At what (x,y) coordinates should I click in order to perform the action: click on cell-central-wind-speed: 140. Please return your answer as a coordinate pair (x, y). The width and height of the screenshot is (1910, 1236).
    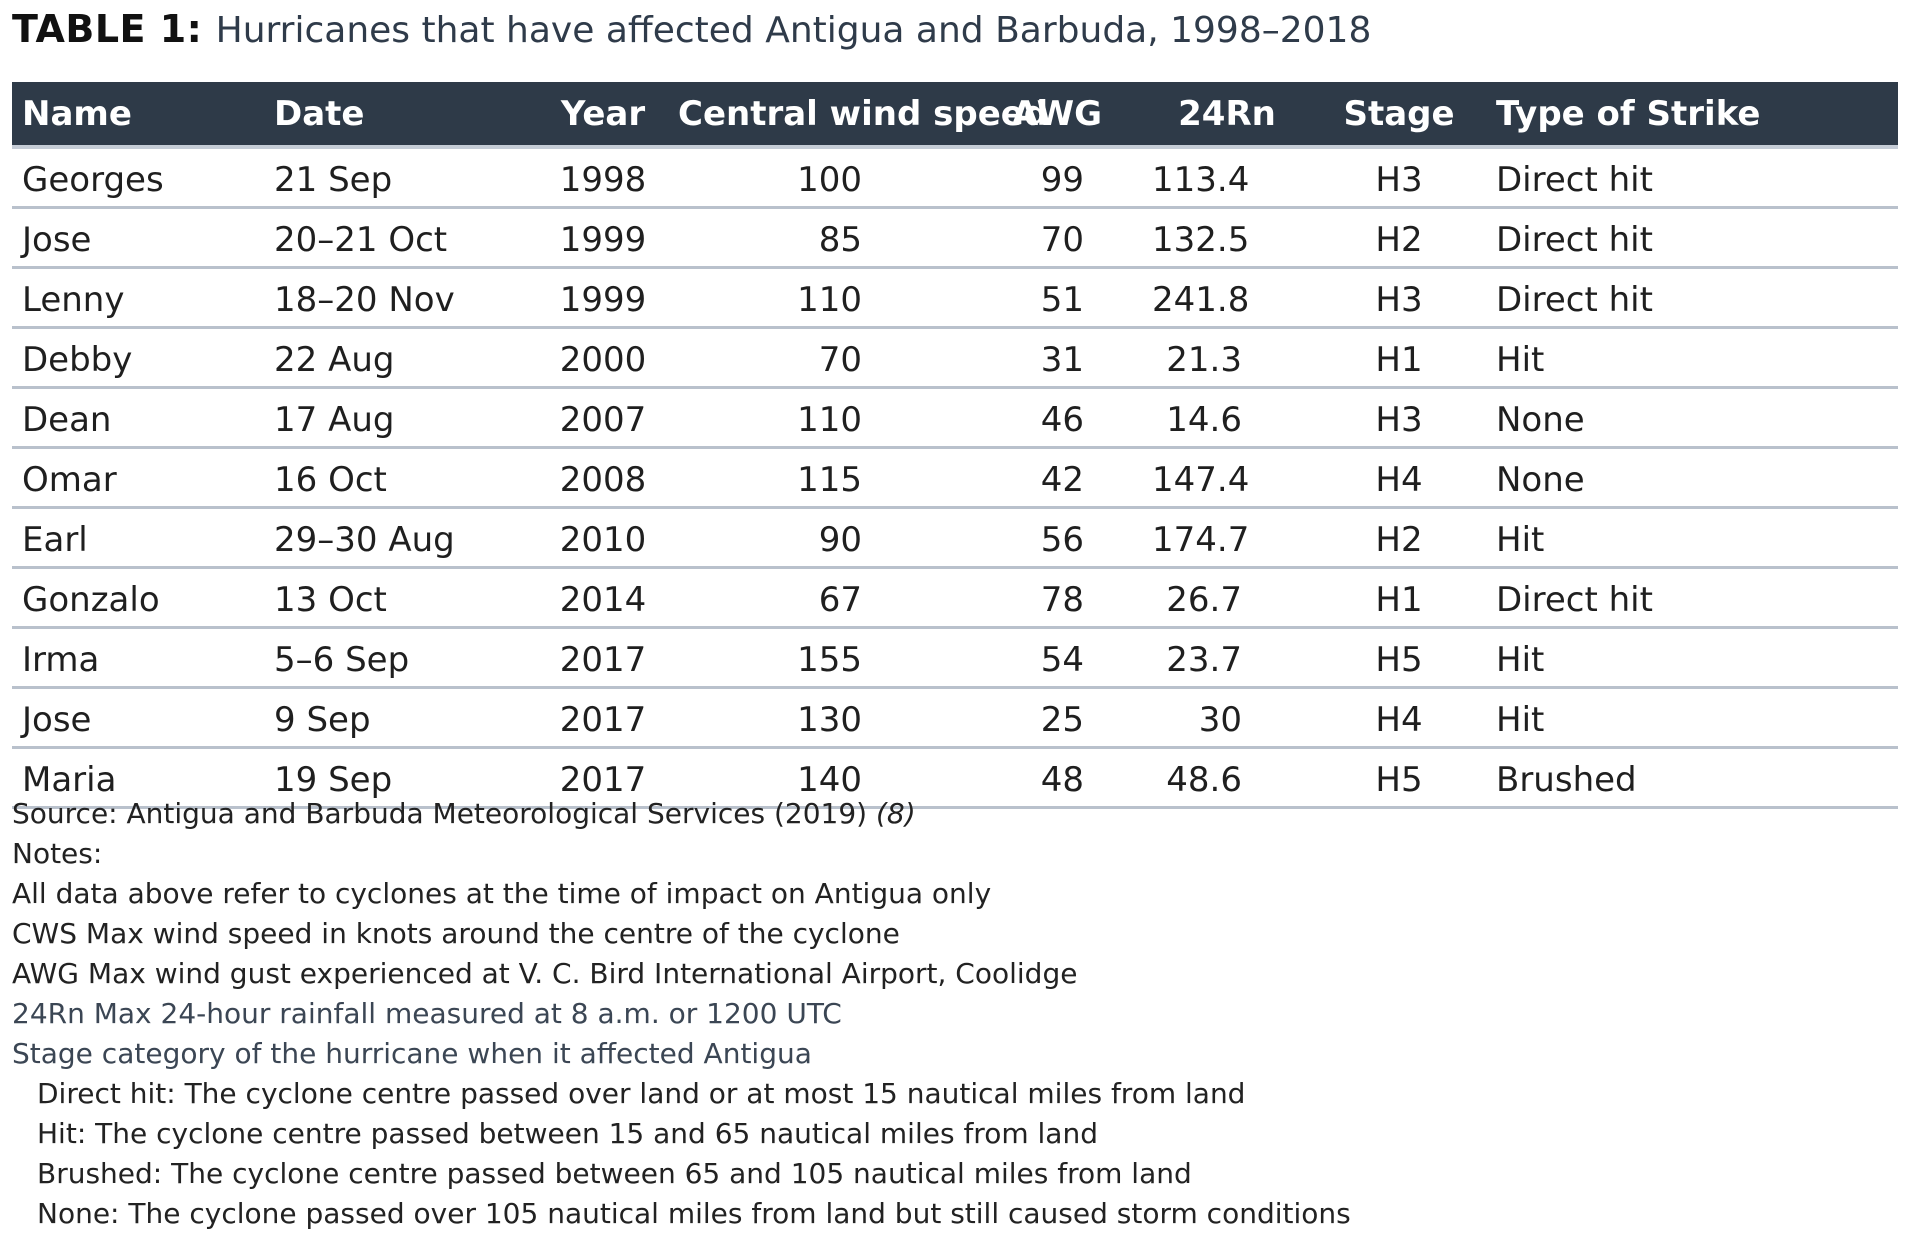
    Looking at the image, I should click on (820, 778).